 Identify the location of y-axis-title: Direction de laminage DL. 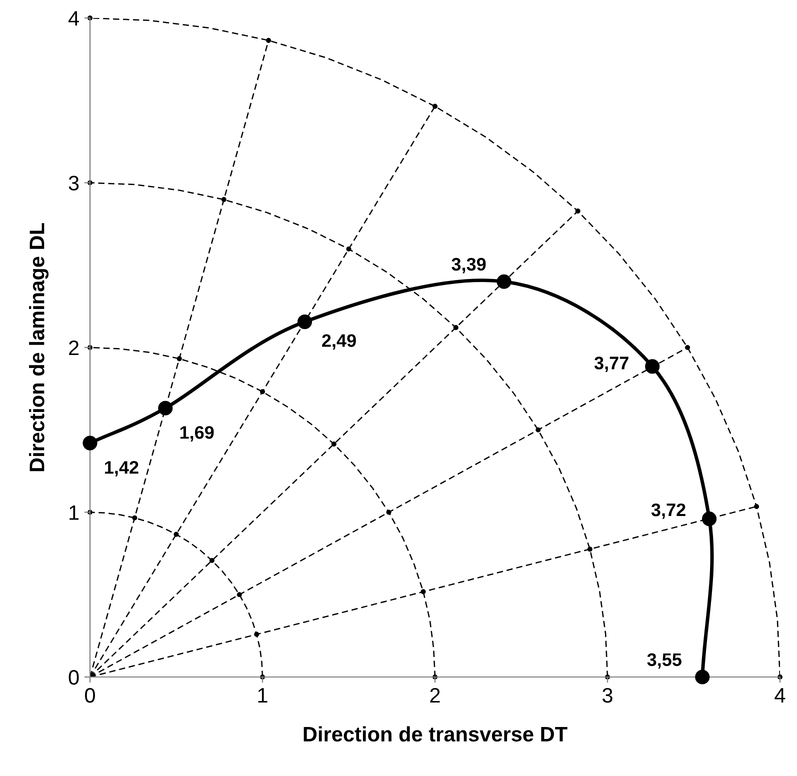
(39, 347).